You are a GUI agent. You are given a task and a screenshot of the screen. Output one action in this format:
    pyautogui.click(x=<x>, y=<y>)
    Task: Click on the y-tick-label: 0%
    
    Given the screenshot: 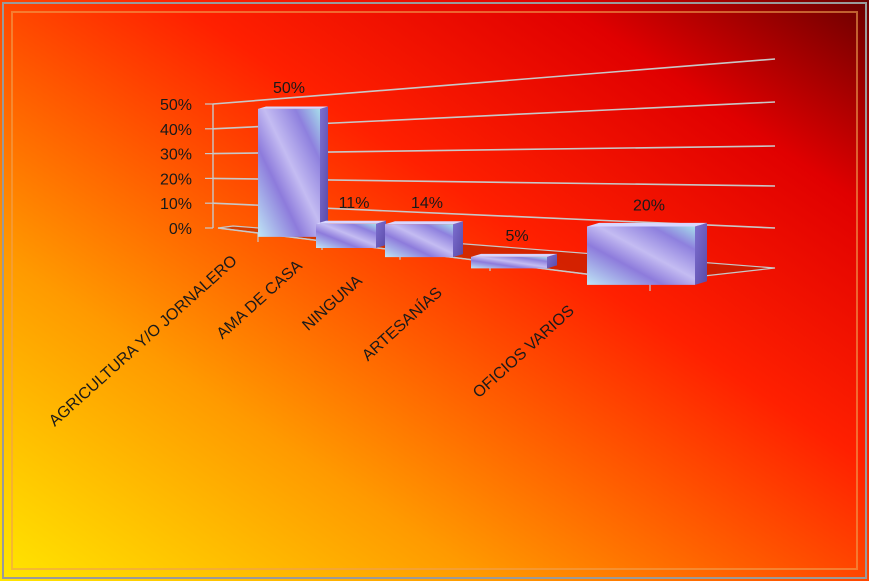 What is the action you would take?
    pyautogui.click(x=180, y=229)
    